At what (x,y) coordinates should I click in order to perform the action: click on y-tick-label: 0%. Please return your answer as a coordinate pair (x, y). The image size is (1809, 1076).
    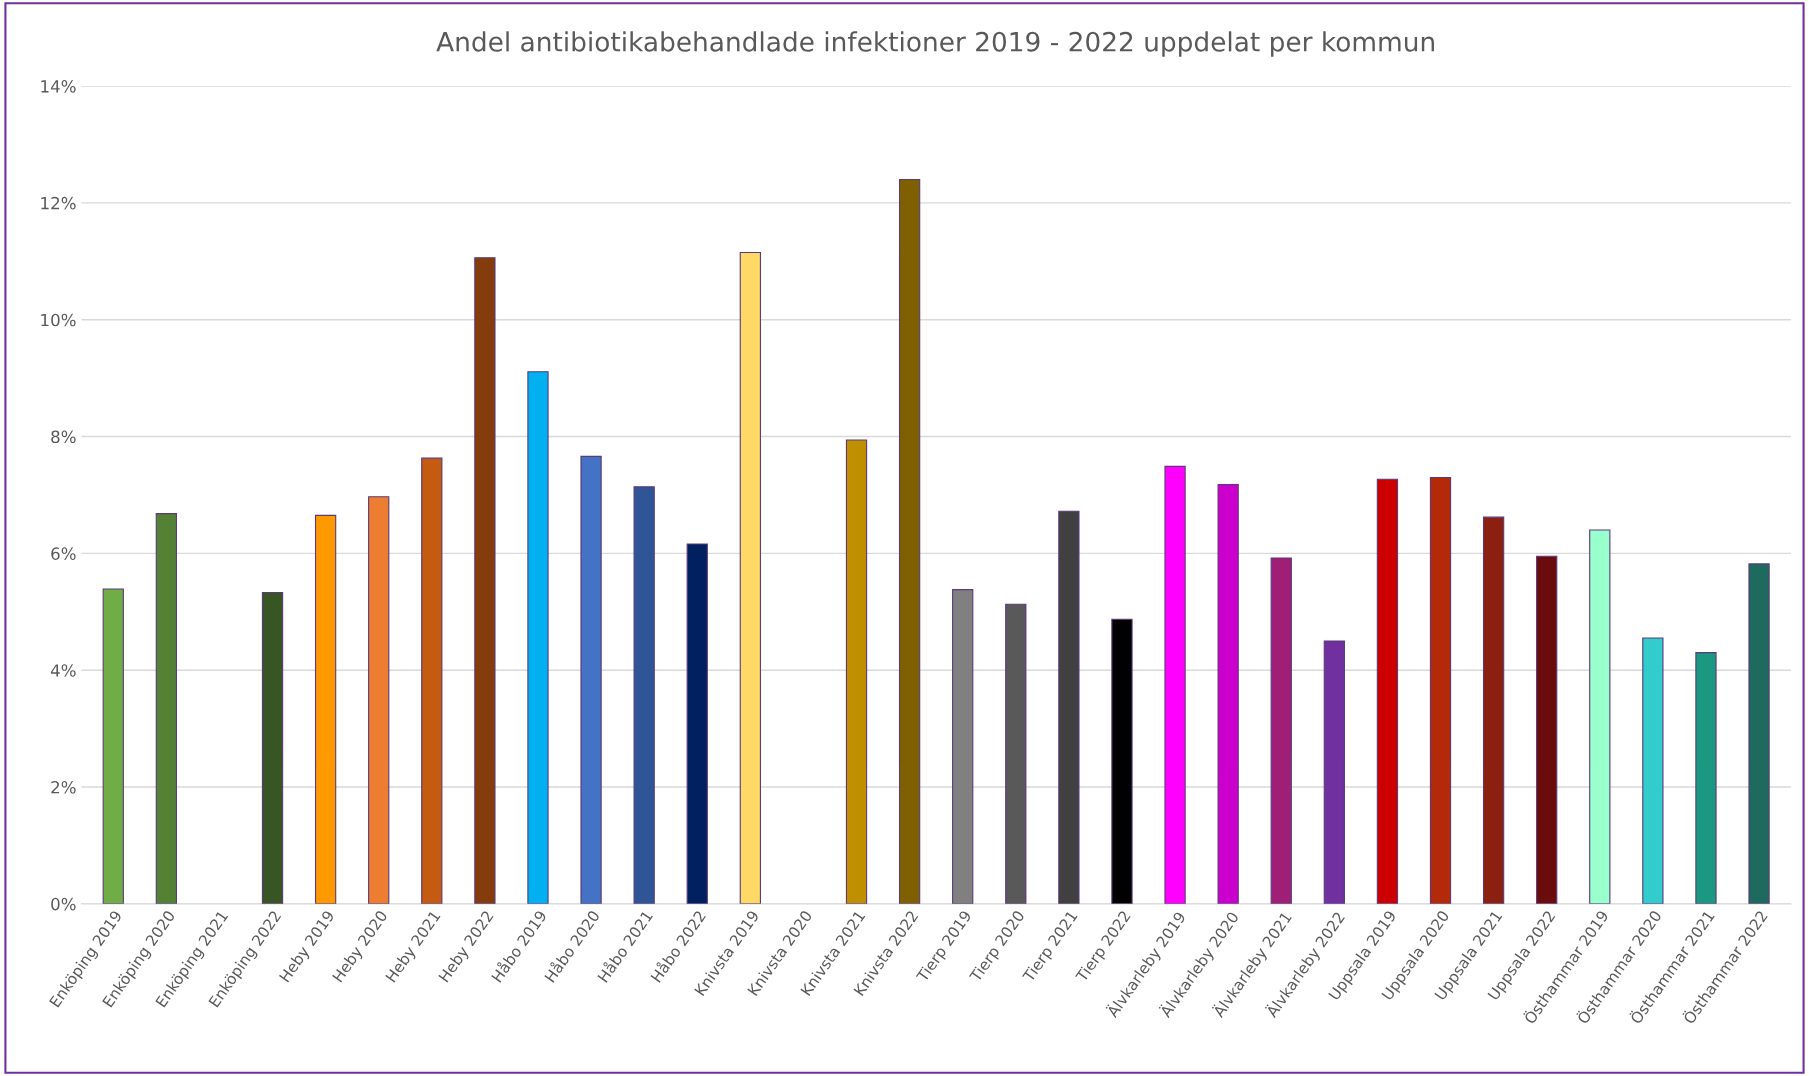
    Looking at the image, I should click on (63, 904).